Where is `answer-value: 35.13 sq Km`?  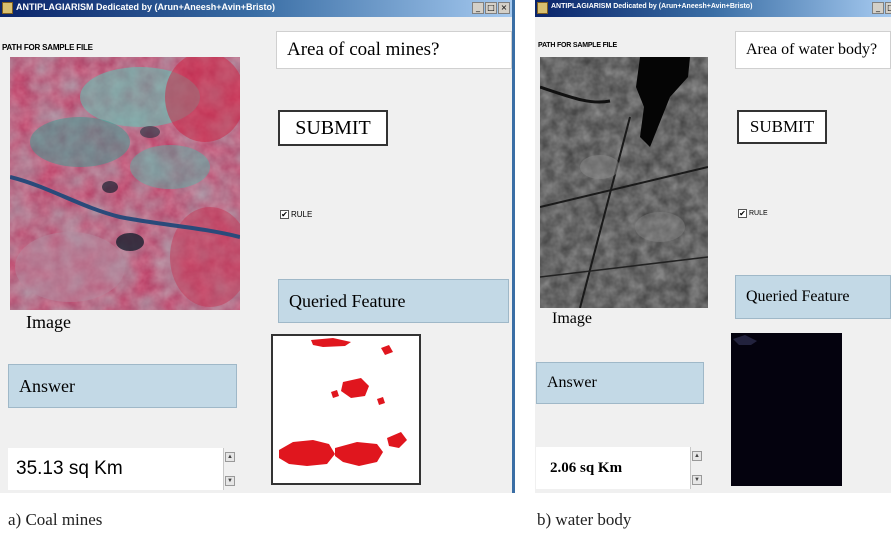 answer-value: 35.13 sq Km is located at coordinates (69, 468).